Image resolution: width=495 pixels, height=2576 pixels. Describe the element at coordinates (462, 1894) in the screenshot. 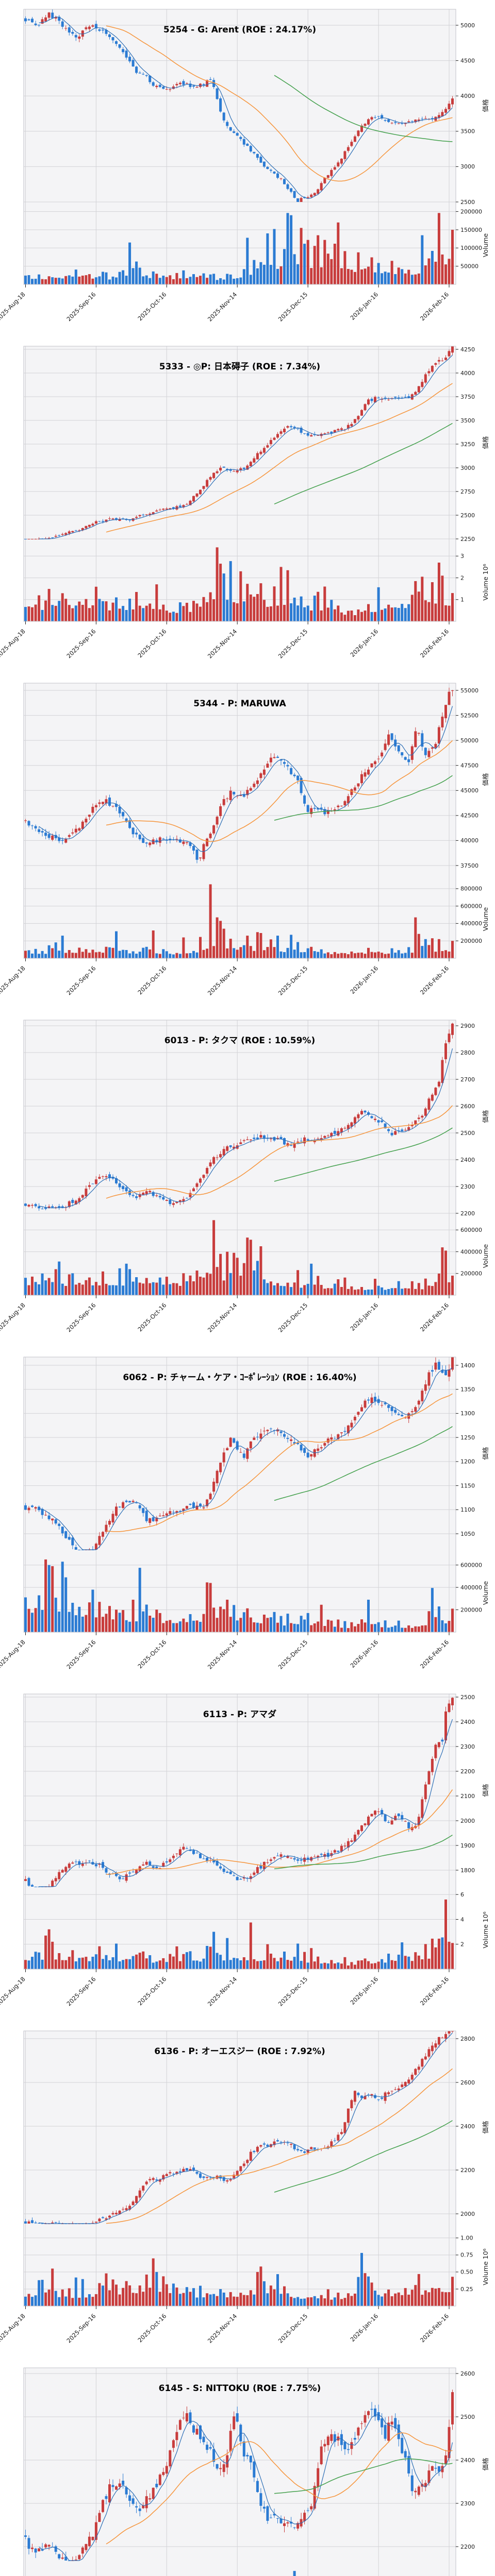

I see `volume-tick-label: 6` at that location.